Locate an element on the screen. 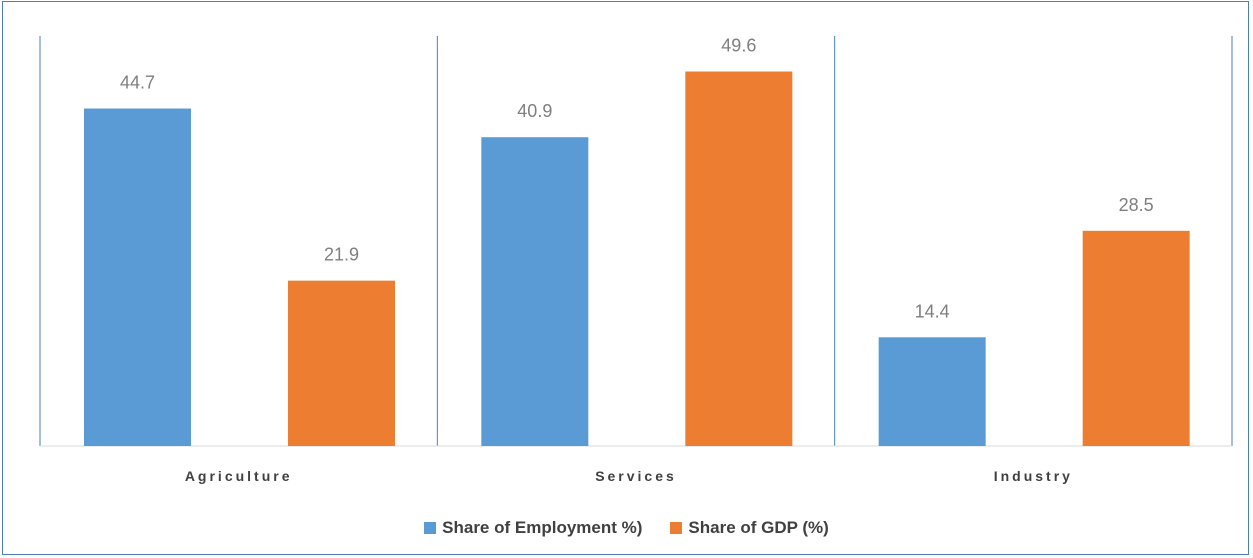 The height and width of the screenshot is (558, 1253). legend-swatch-employment is located at coordinates (430, 528).